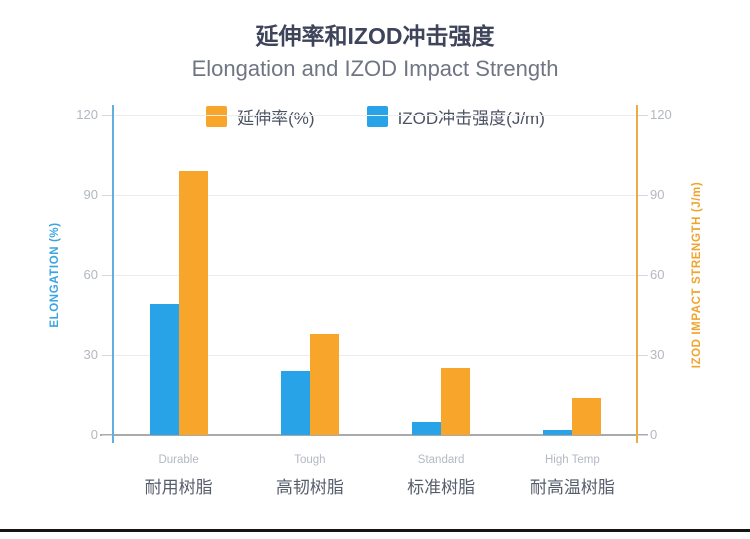 The width and height of the screenshot is (750, 539). What do you see at coordinates (657, 274) in the screenshot?
I see `right-y-tick-label: 60` at bounding box center [657, 274].